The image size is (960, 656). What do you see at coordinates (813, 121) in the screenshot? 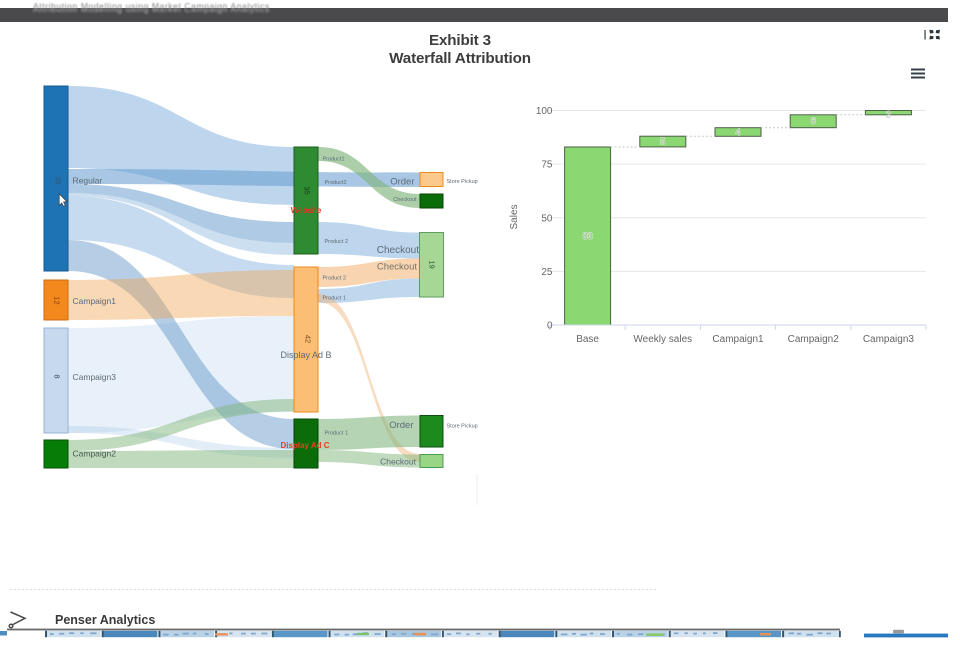
I see `svg-text: 6` at bounding box center [813, 121].